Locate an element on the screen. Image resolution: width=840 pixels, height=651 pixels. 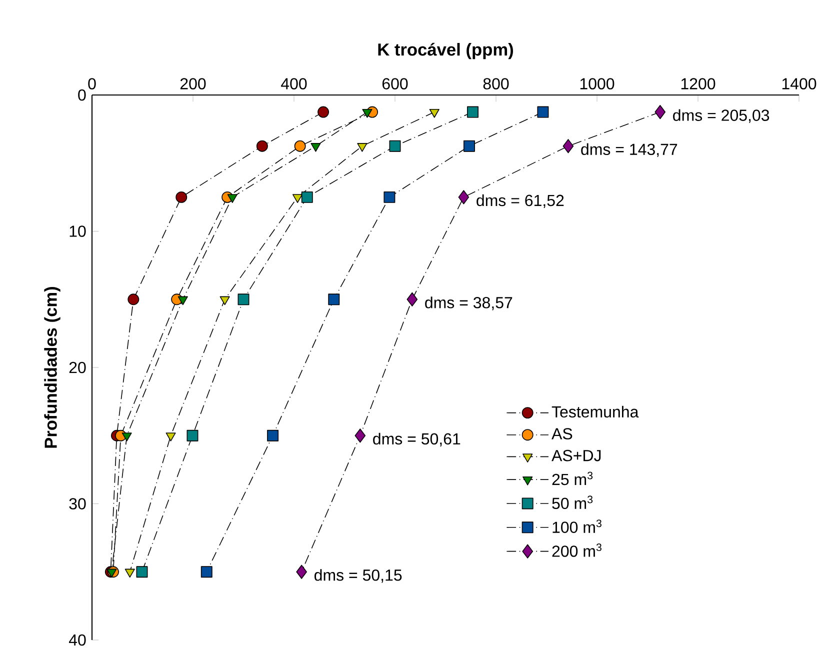
x-tick-label: 400 is located at coordinates (294, 84).